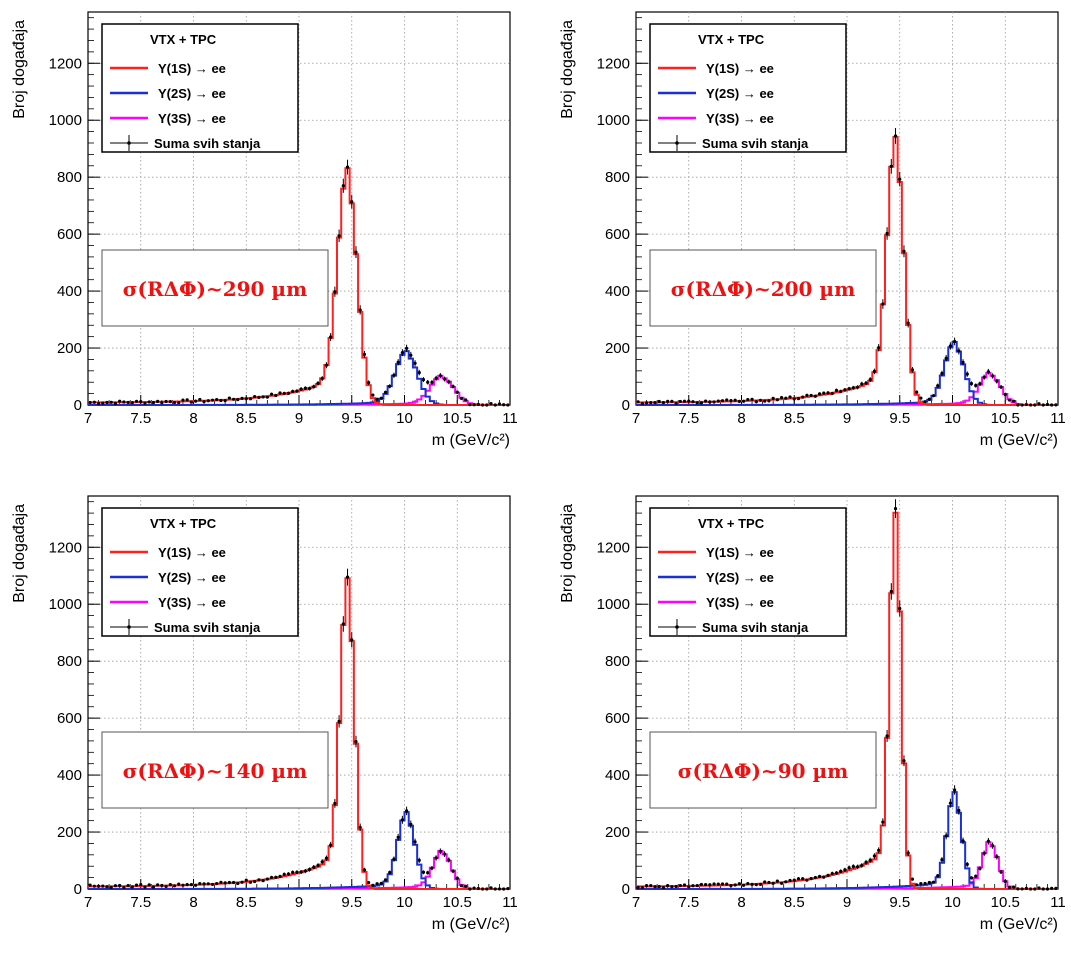  I want to click on resolution-label: σ(RΔΦ)~290 µm, so click(215, 289).